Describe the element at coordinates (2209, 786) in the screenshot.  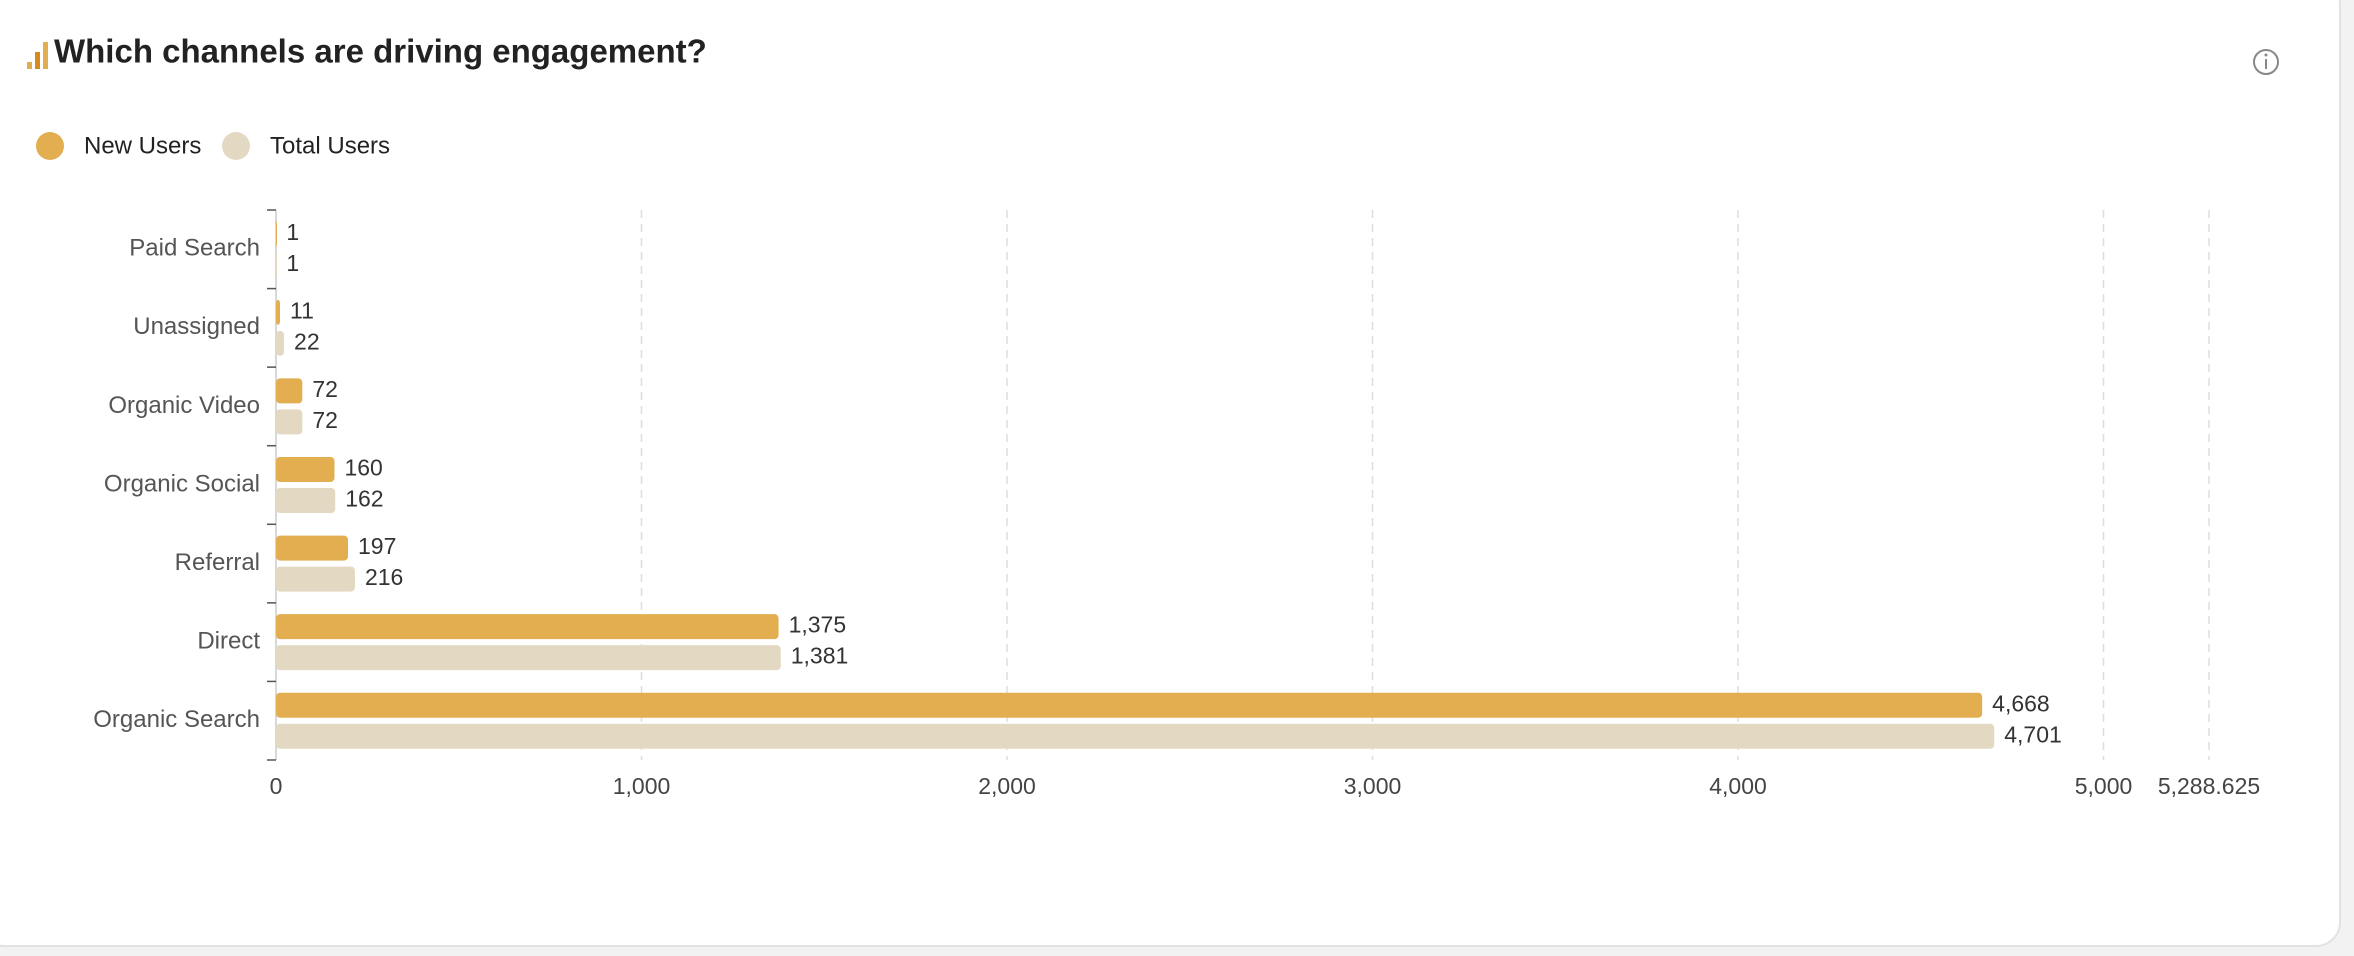
I see `x-tick-label: 5,288.625` at that location.